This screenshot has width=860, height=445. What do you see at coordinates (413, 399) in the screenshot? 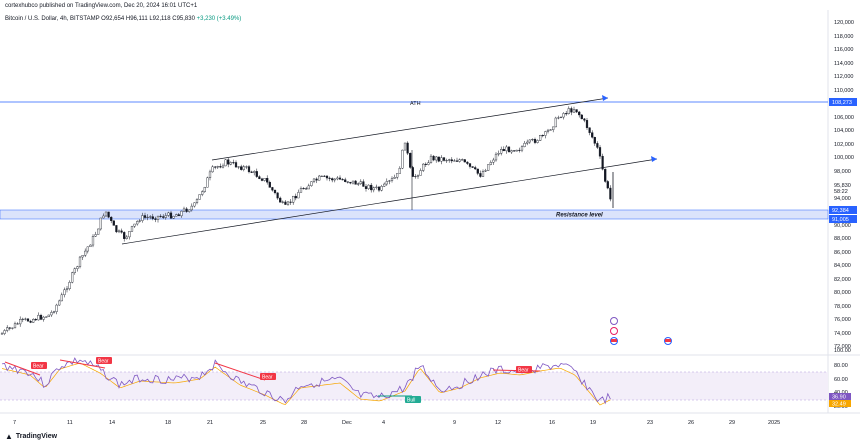
I see `rsi-bull-tag` at bounding box center [413, 399].